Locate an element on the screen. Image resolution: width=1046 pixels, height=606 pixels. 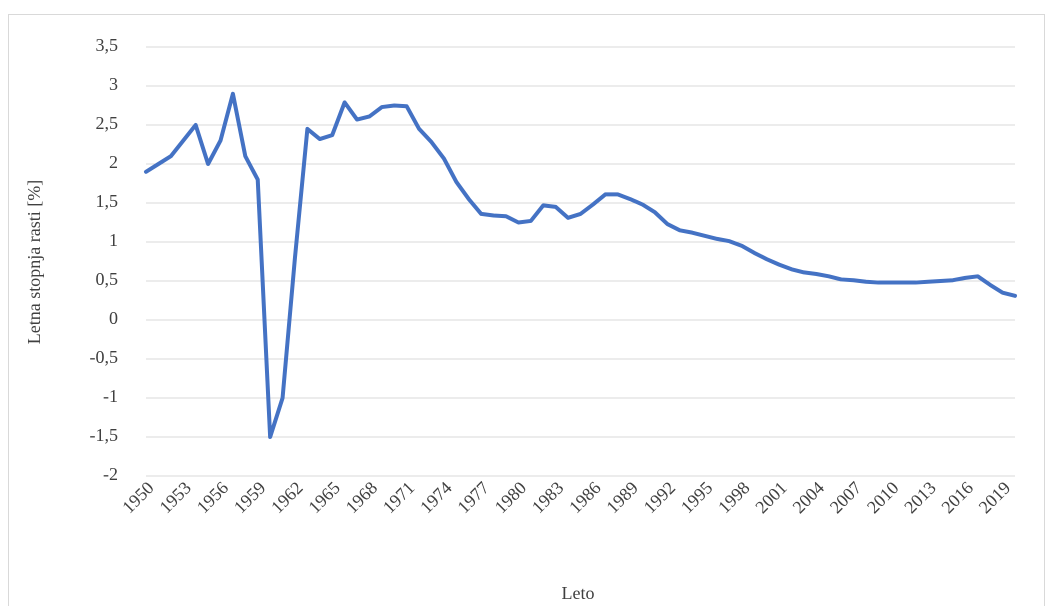
y-tick-label: -2 is located at coordinates (110, 474).